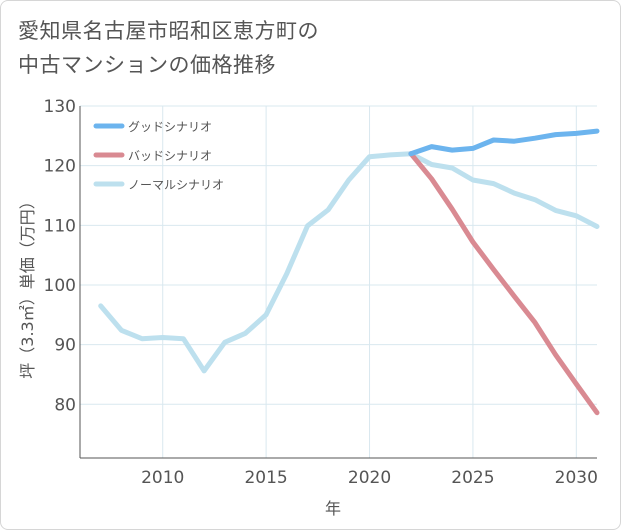  I want to click on chart-title-line-2: 中古マンションの価格推移, so click(147, 65).